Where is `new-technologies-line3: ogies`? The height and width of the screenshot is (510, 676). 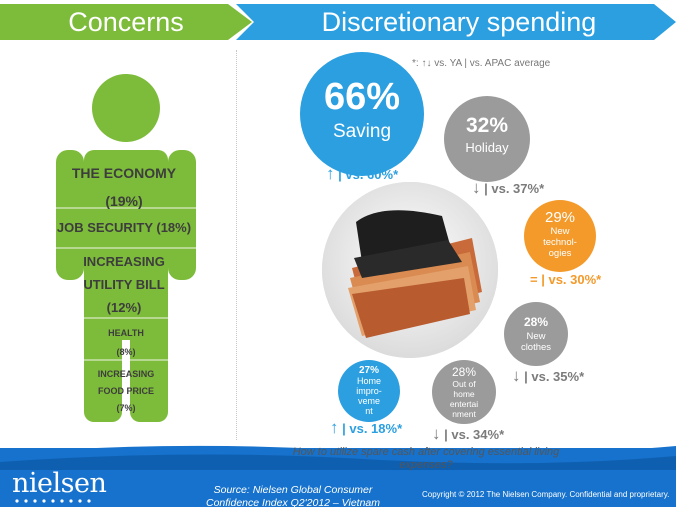 new-technologies-line3: ogies is located at coordinates (560, 253).